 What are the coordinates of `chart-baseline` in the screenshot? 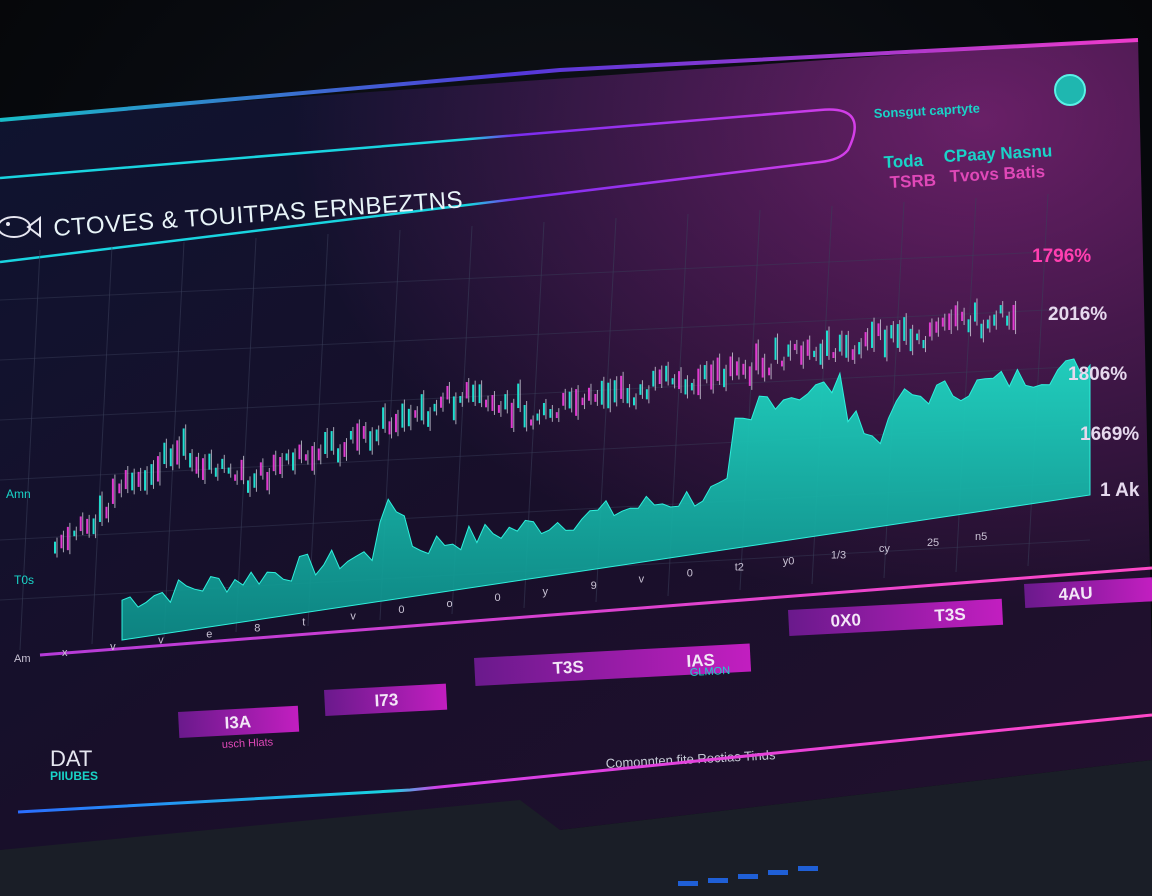 It's located at (595, 611).